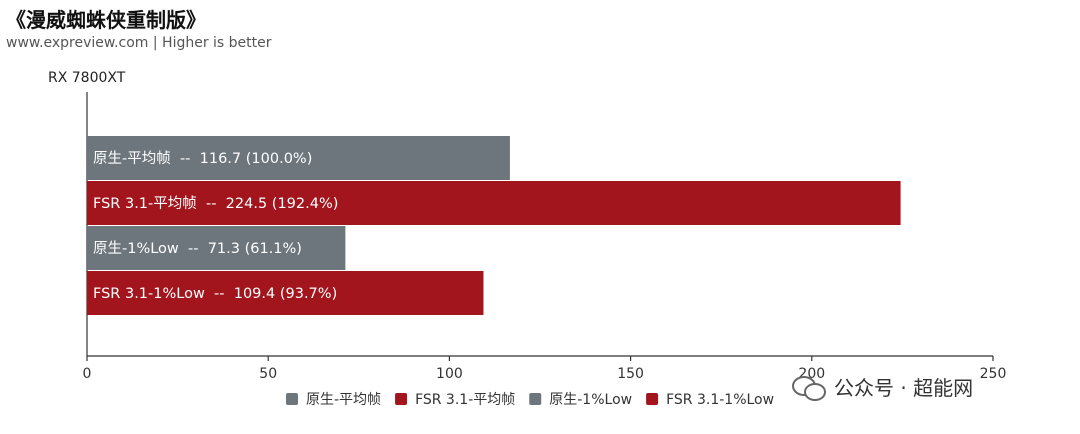  What do you see at coordinates (87, 78) in the screenshot?
I see `group-label: RX 7800XT` at bounding box center [87, 78].